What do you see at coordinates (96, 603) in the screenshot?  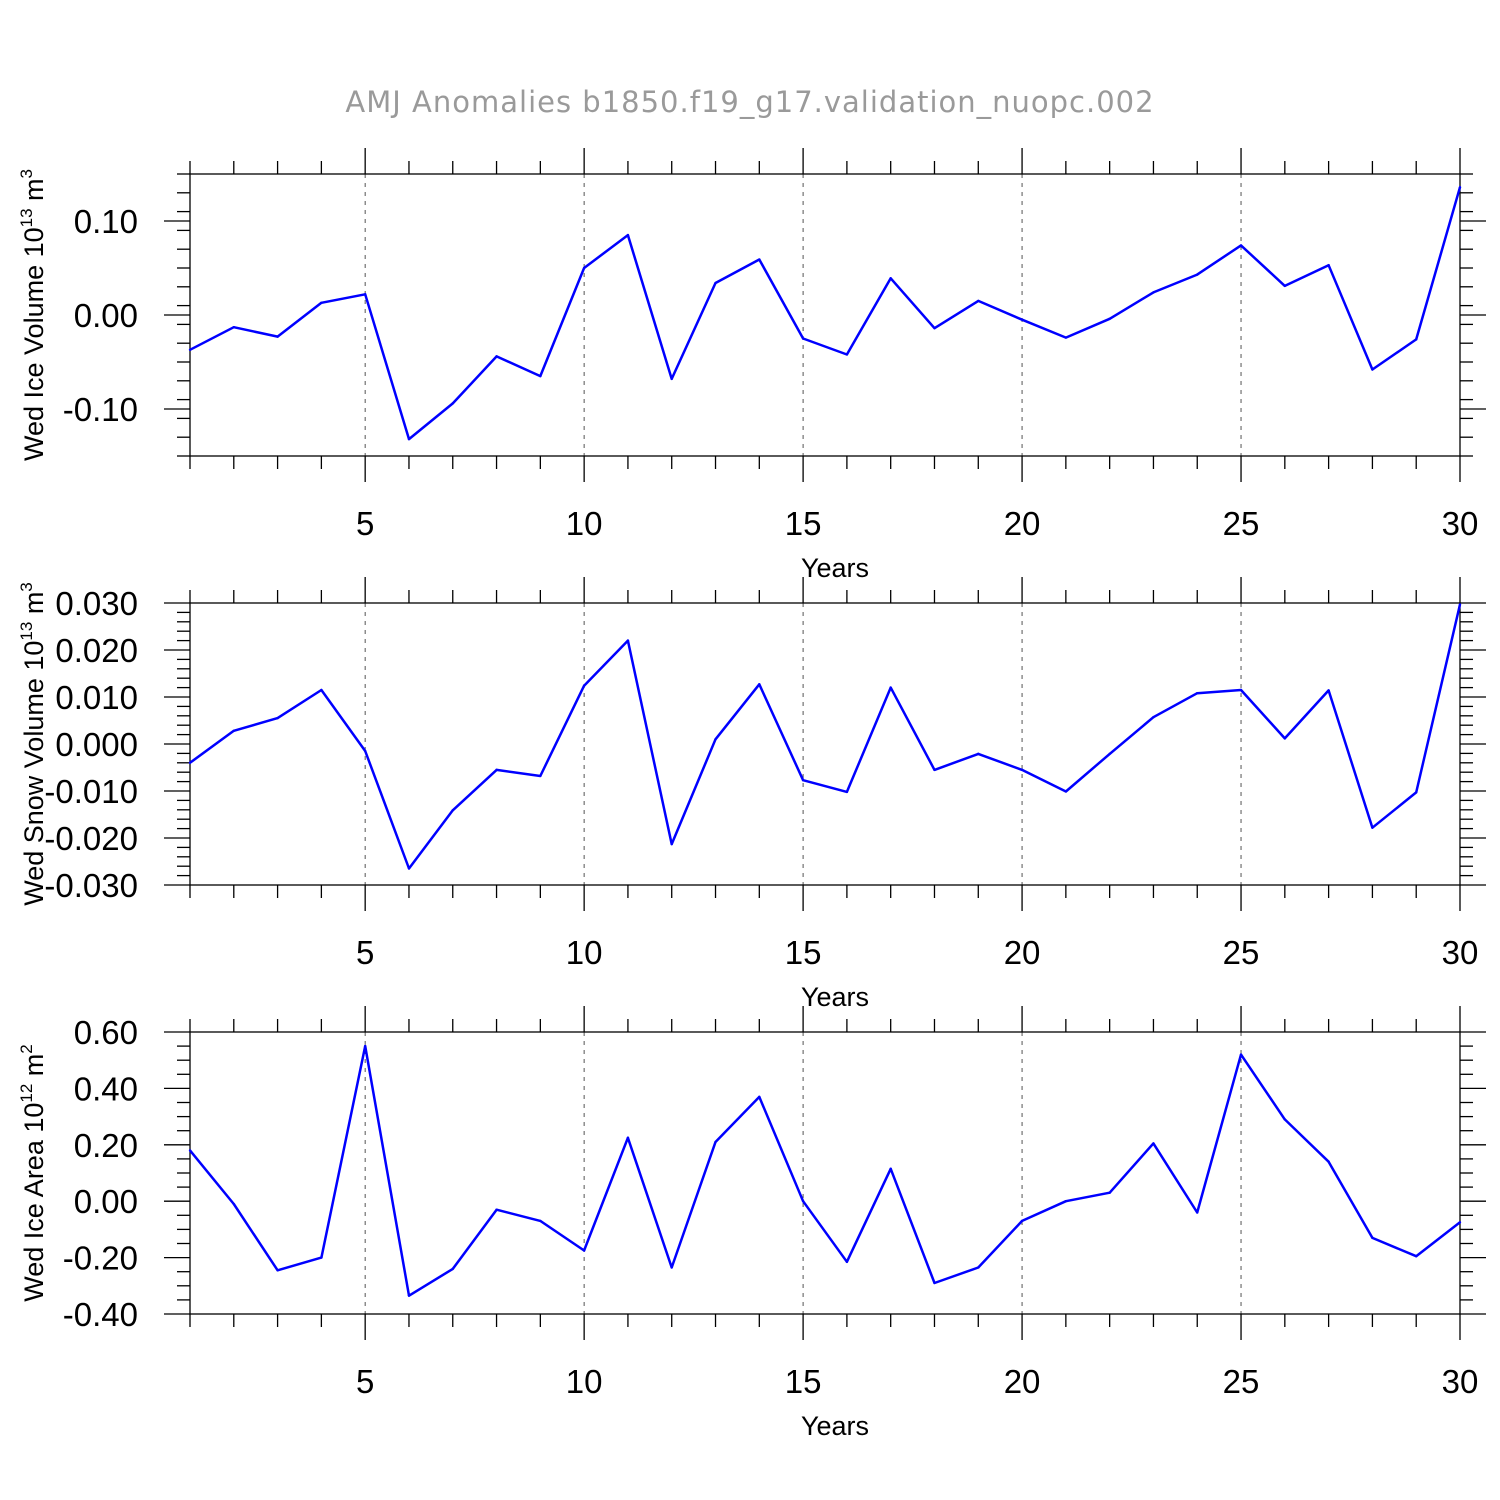 I see `y-tick-label: 0.030` at bounding box center [96, 603].